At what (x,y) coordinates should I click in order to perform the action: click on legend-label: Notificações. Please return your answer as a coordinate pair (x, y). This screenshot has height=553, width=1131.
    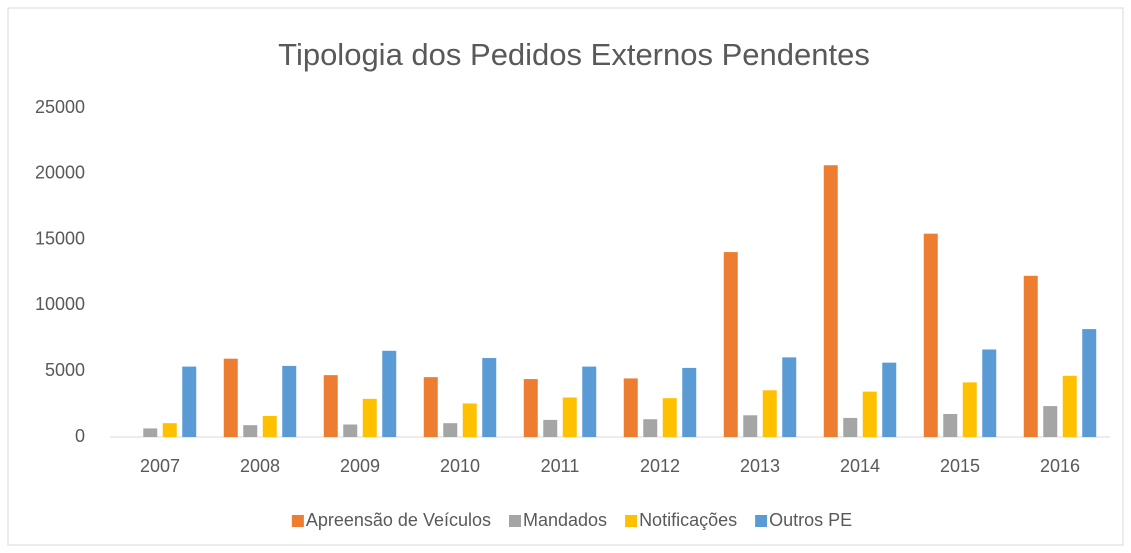
    Looking at the image, I should click on (688, 520).